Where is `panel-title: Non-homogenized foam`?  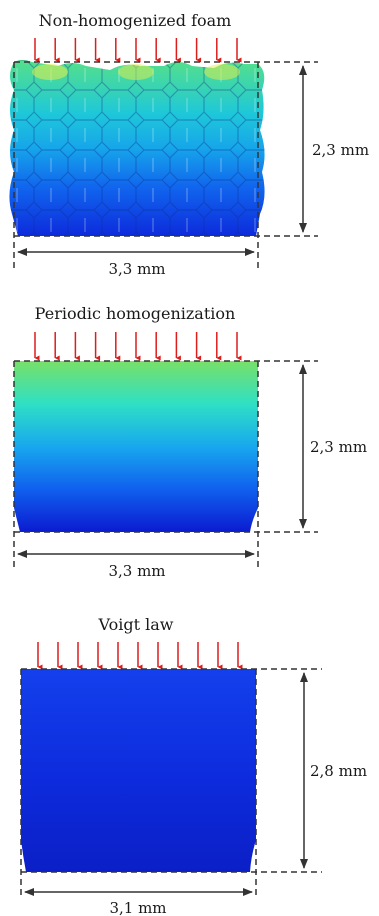
panel-title: Non-homogenized foam is located at coordinates (135, 20).